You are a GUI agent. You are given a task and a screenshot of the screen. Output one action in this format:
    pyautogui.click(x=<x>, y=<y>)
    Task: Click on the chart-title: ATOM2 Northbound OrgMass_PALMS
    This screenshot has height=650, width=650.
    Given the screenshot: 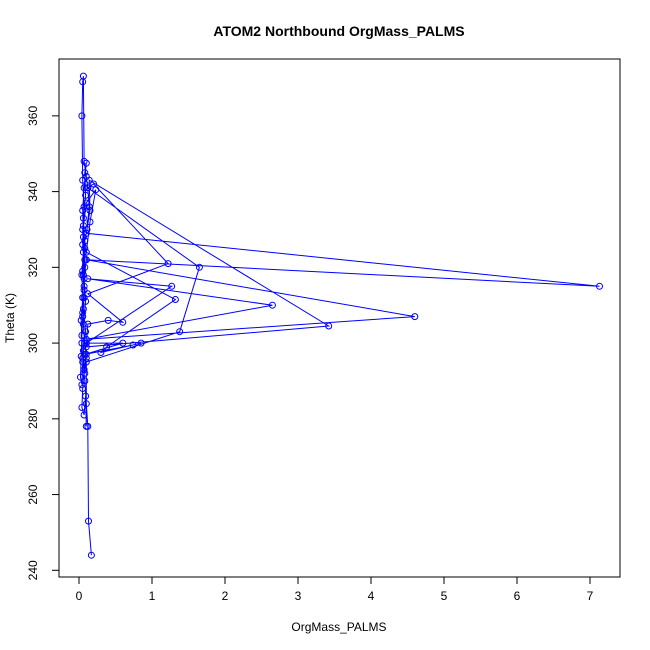 What is the action you would take?
    pyautogui.click(x=338, y=31)
    